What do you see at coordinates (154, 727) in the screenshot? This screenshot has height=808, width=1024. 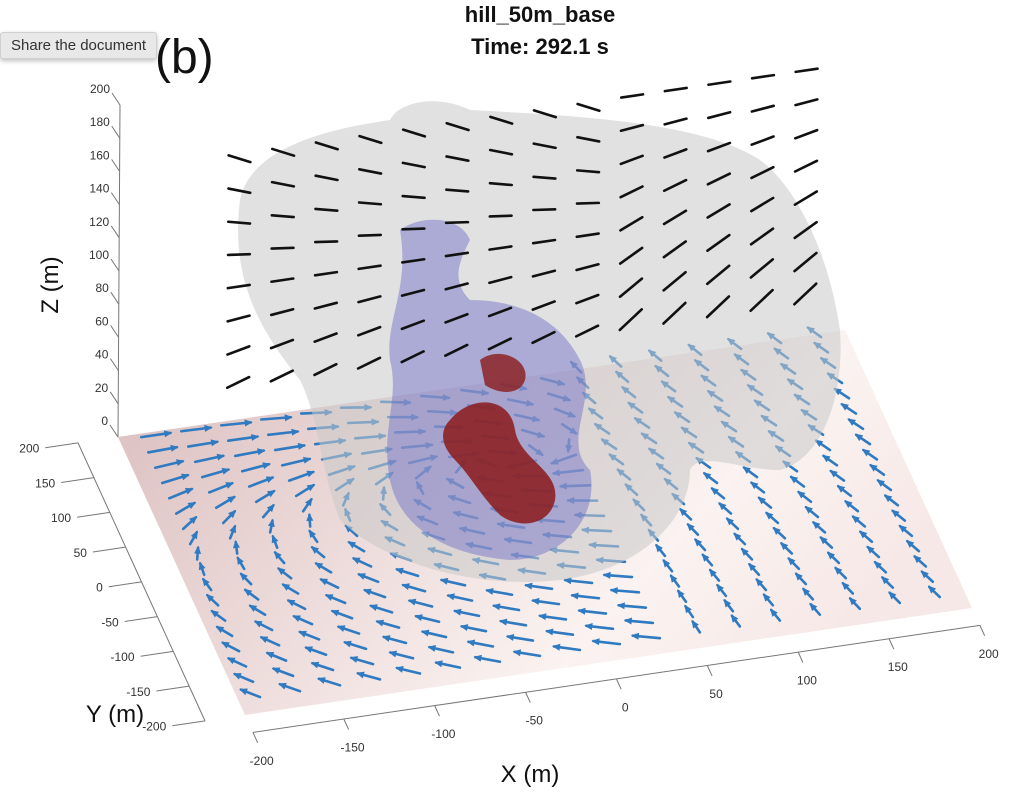 I see `y-tick-label: -200` at bounding box center [154, 727].